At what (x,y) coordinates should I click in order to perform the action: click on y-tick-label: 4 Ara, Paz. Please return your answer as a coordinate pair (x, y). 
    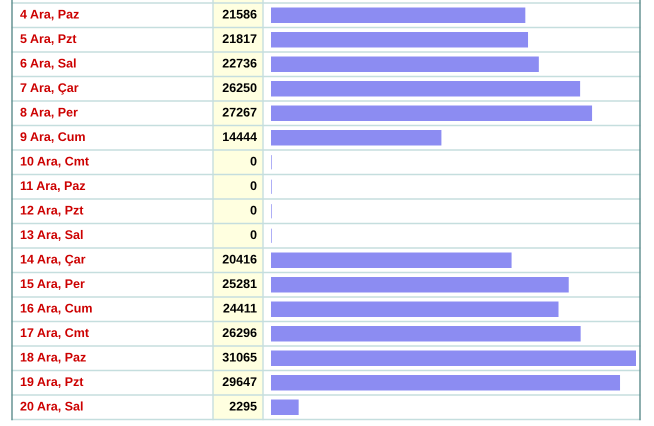
    Looking at the image, I should click on (49, 15).